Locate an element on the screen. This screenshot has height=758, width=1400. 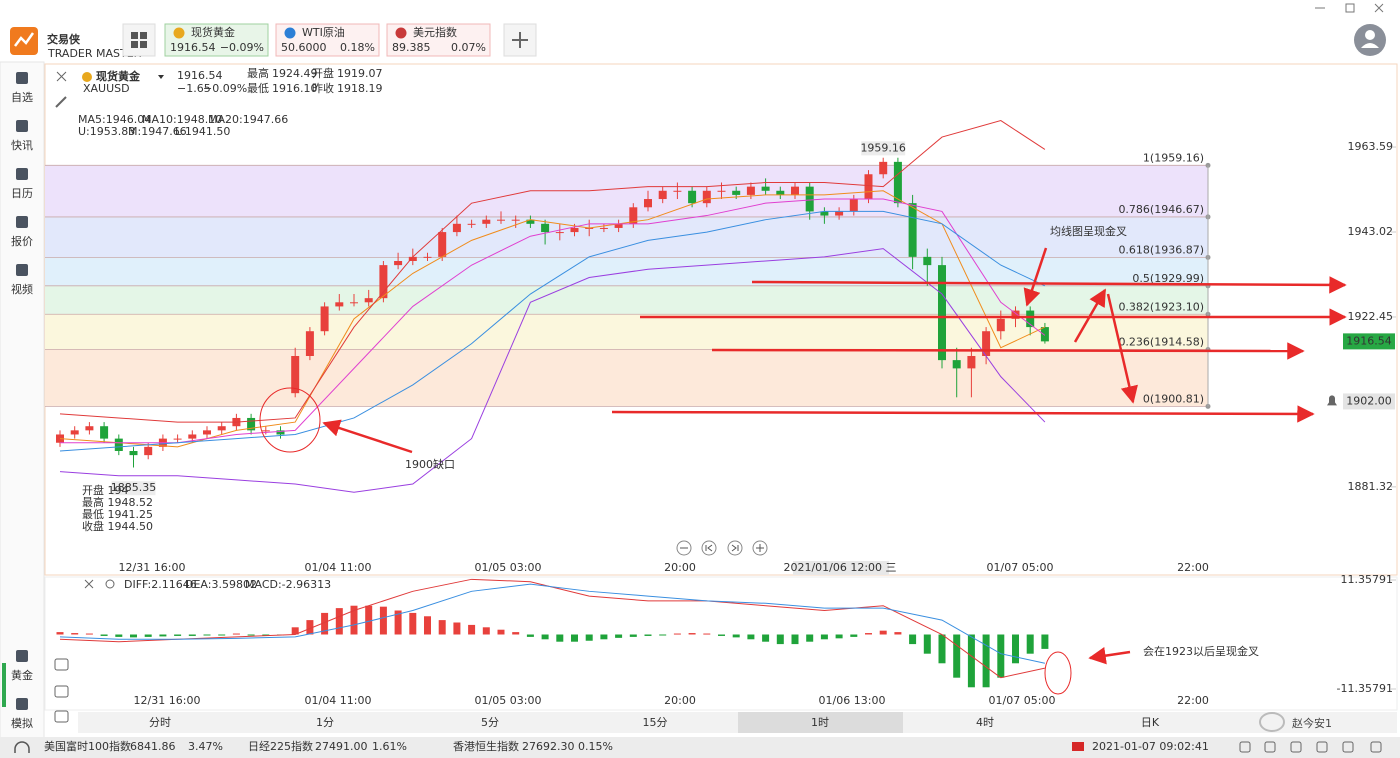
draw-icon is located at coordinates (61, 102).